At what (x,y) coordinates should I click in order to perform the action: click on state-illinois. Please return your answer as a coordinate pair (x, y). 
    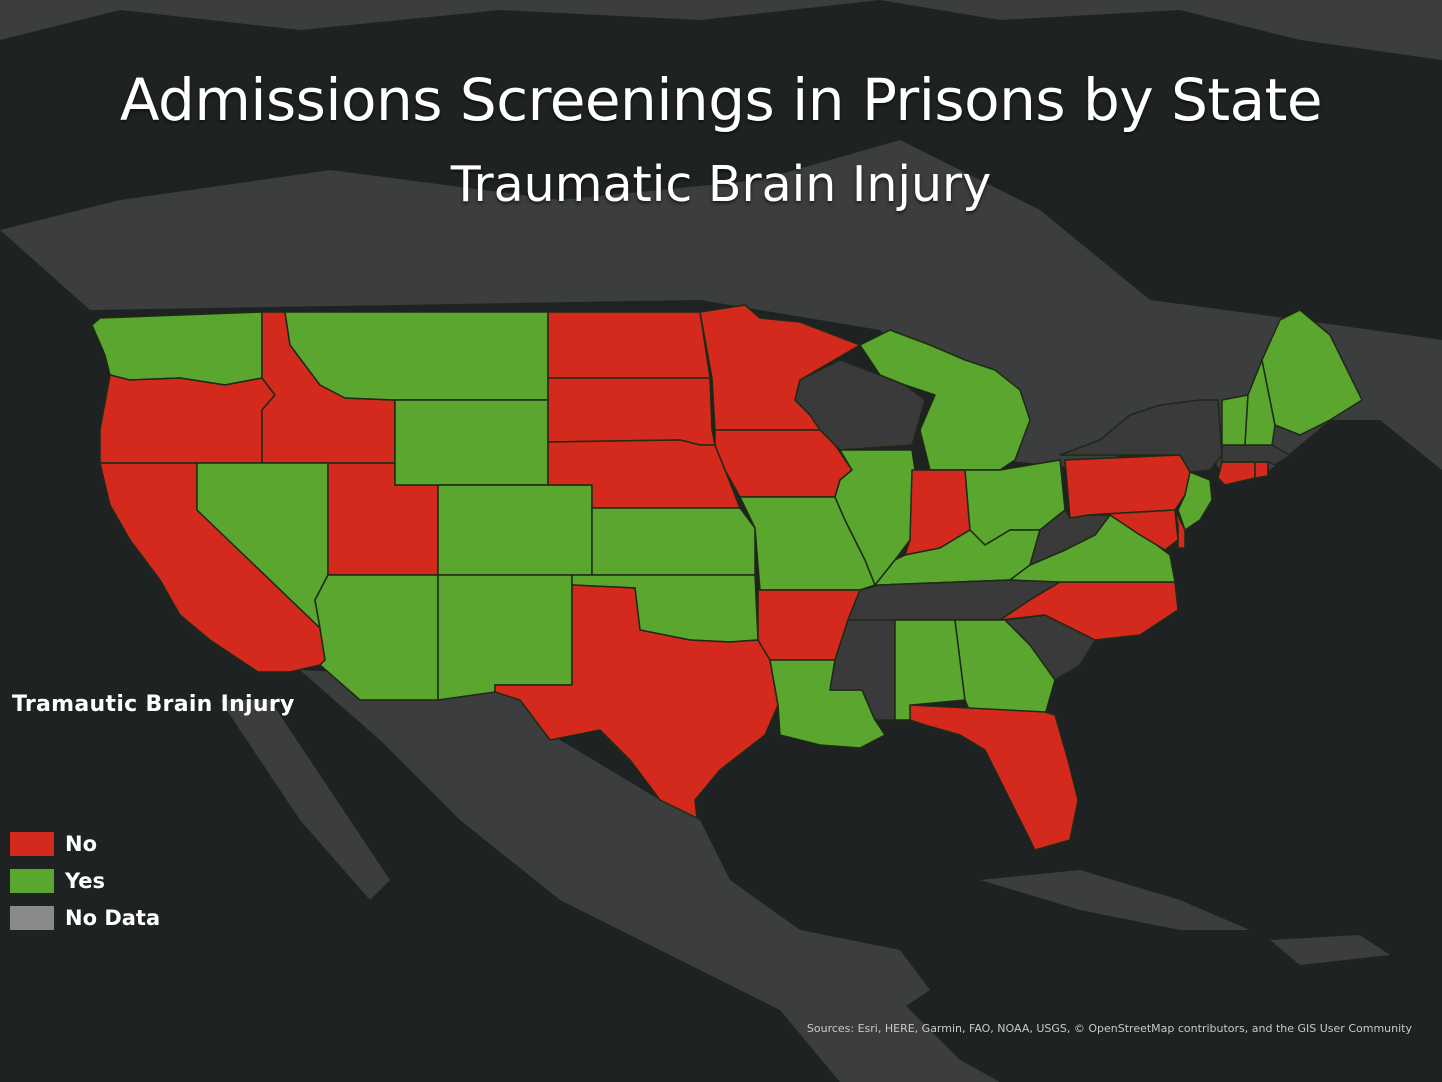
    Looking at the image, I should click on (875, 517).